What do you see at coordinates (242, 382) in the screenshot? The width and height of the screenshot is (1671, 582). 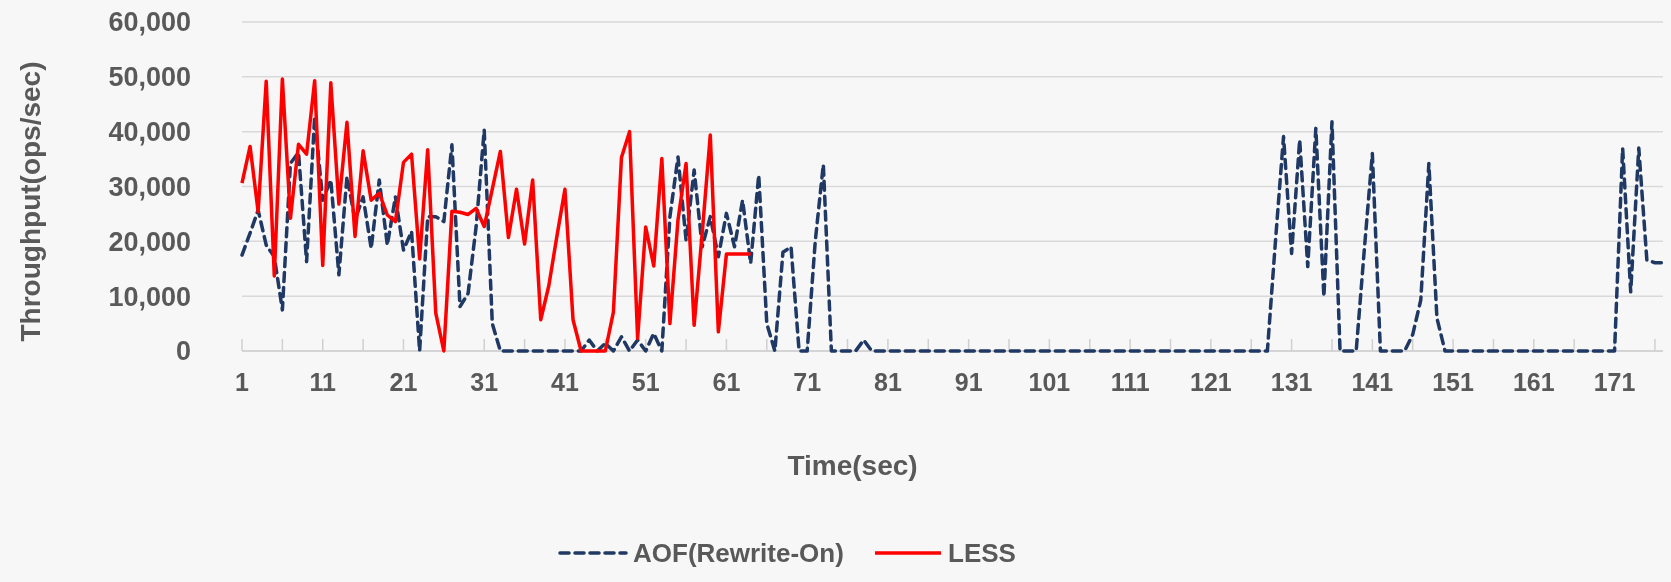 I see `x-tick-label: 1` at bounding box center [242, 382].